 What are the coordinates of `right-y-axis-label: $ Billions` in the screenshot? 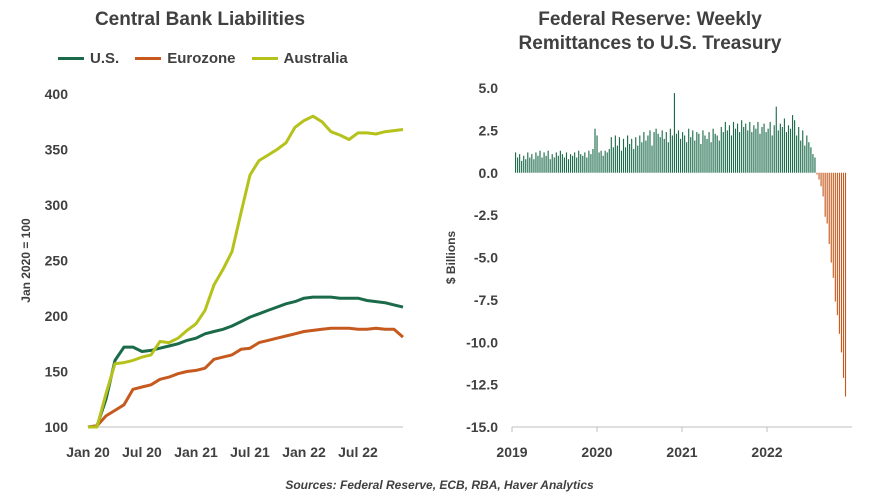 It's located at (451, 258).